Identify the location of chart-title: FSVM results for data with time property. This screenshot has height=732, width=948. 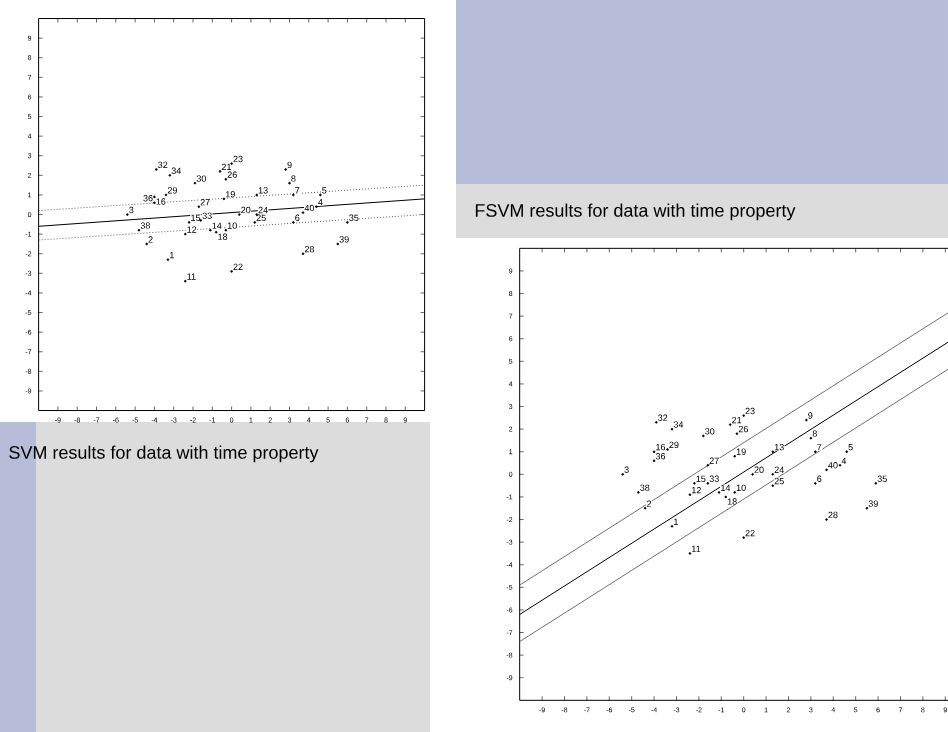
(635, 212).